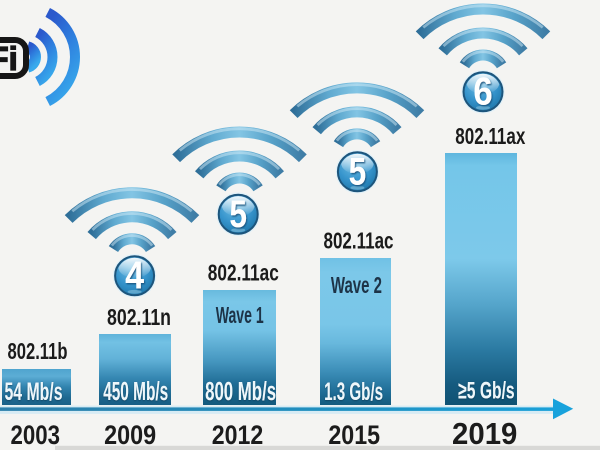 This screenshot has height=450, width=600. Describe the element at coordinates (139, 317) in the screenshot. I see `svg-text: 802.11n` at that location.